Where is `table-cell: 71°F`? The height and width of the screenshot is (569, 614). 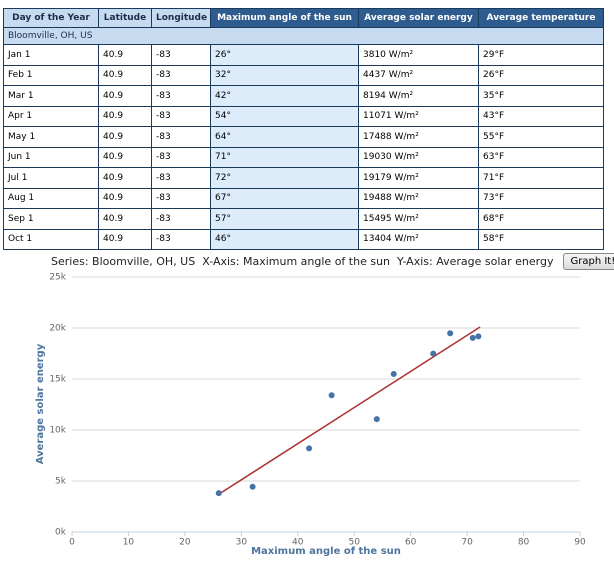 table-cell: 71°F is located at coordinates (541, 178).